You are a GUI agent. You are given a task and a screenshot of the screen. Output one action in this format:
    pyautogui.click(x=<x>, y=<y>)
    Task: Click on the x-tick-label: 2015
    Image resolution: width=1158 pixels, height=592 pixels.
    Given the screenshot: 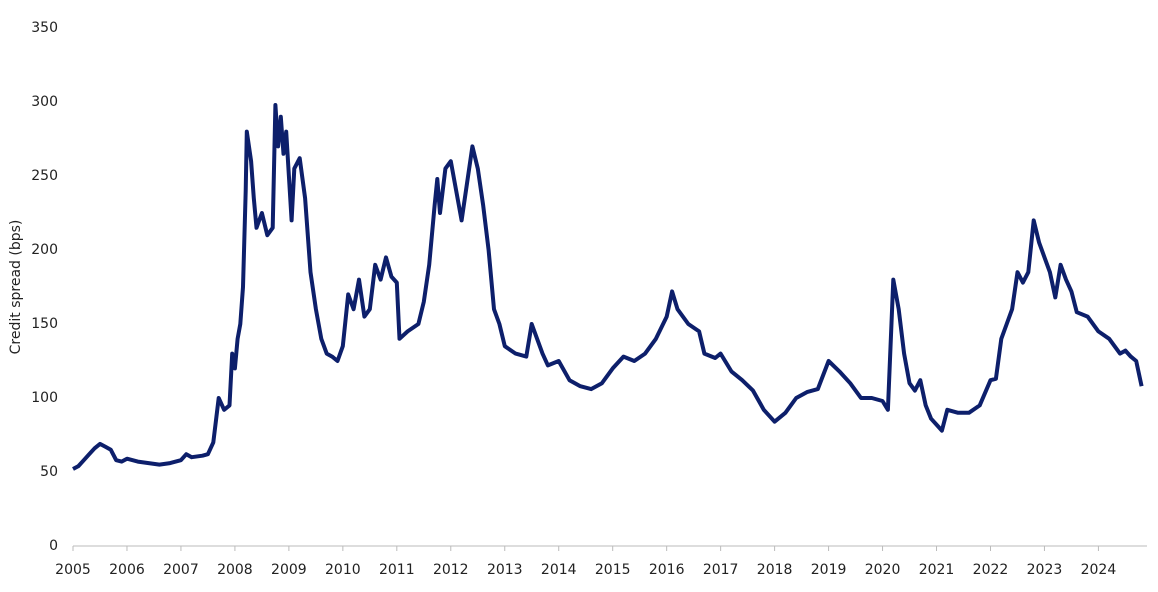 What is the action you would take?
    pyautogui.click(x=613, y=570)
    